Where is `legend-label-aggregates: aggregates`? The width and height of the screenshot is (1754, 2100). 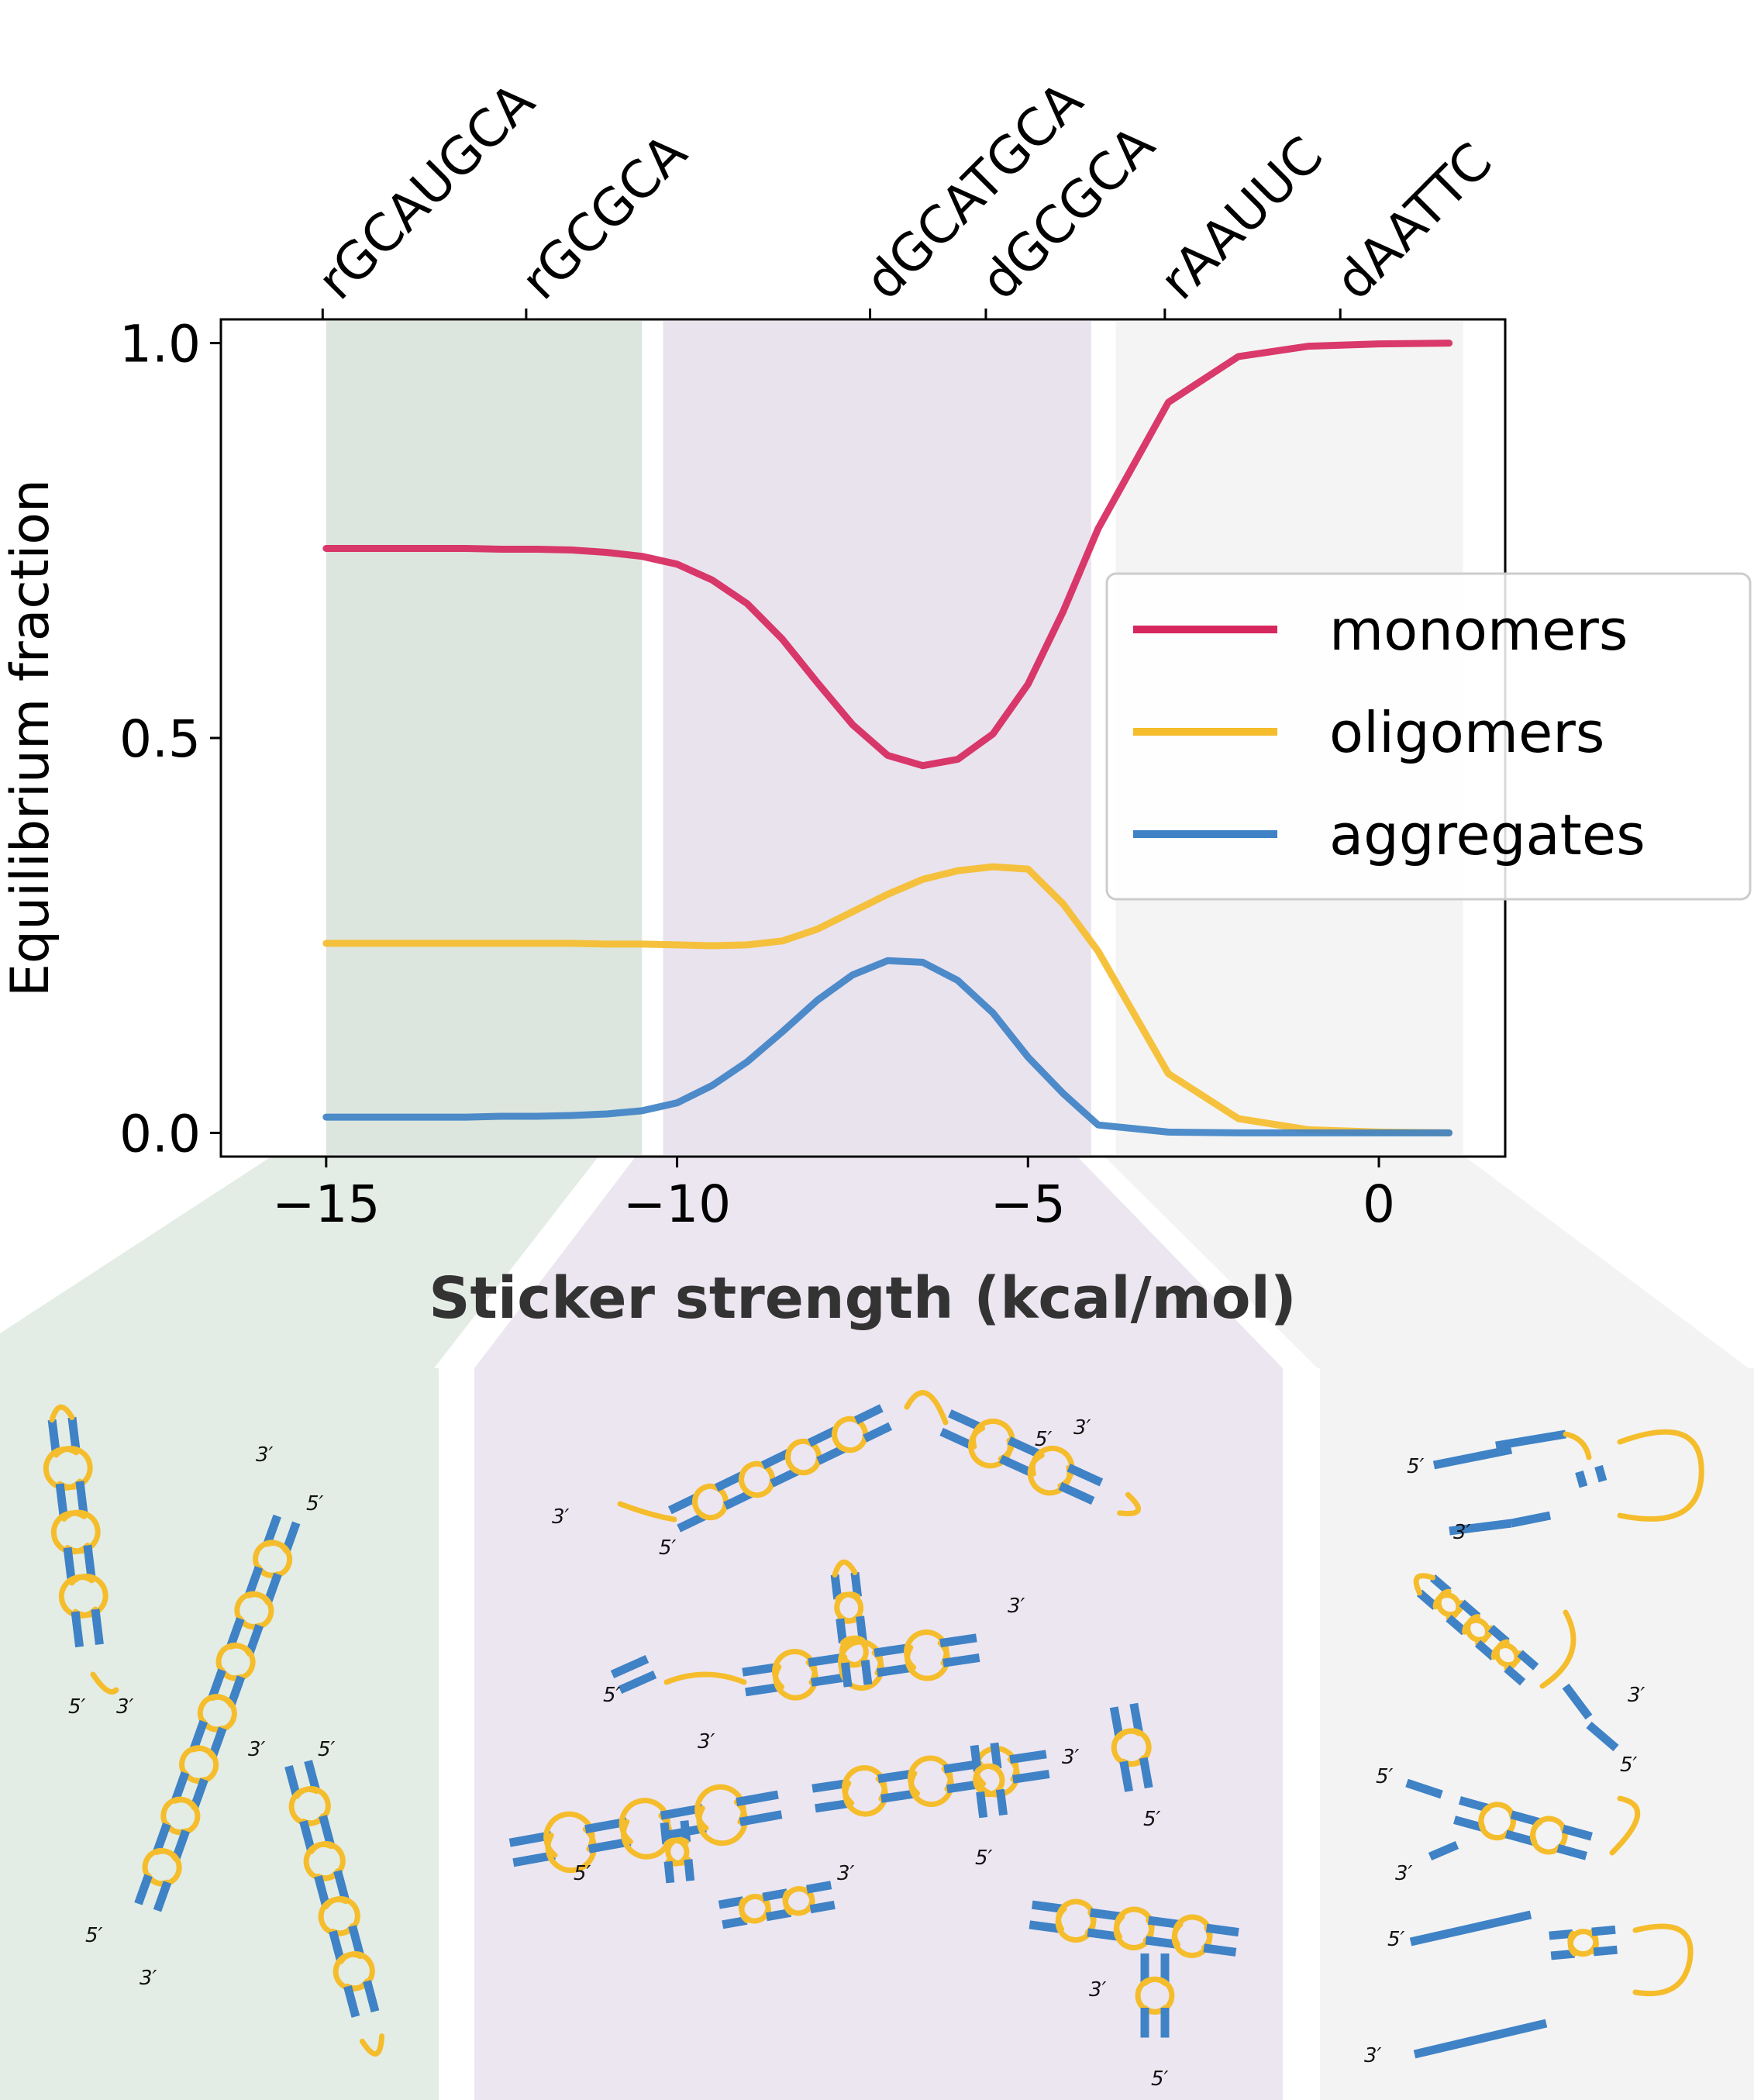
legend-label-aggregates: aggregates is located at coordinates (1487, 835).